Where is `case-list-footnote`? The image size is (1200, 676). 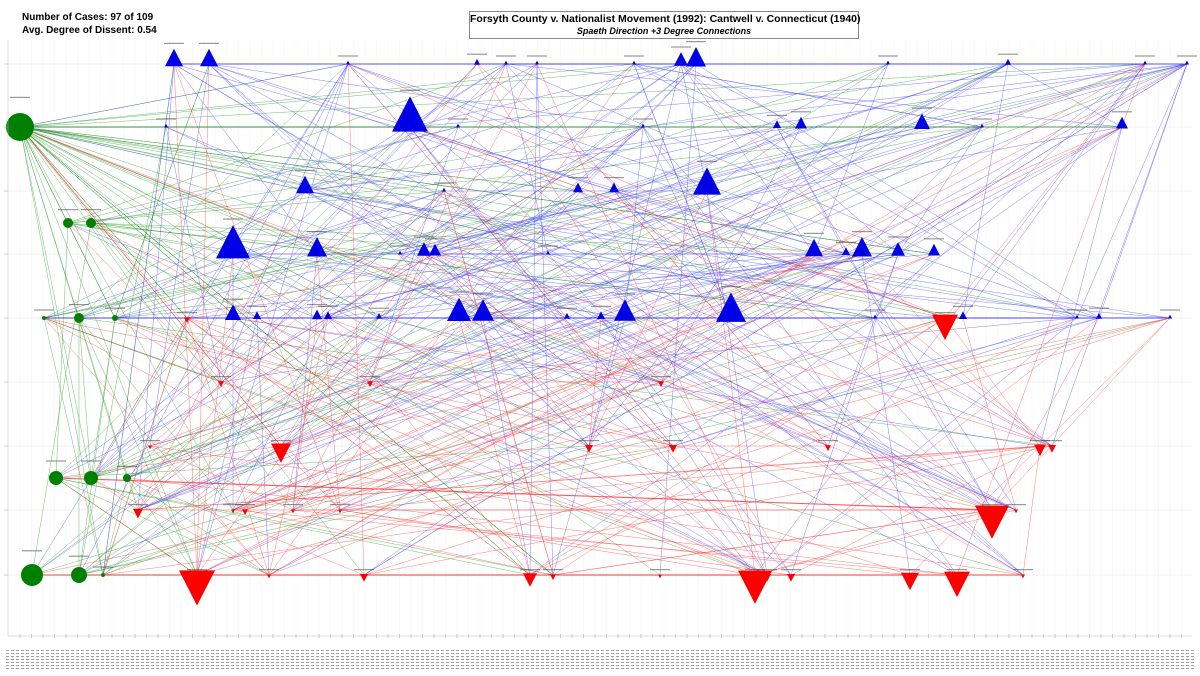 case-list-footnote is located at coordinates (600, 659).